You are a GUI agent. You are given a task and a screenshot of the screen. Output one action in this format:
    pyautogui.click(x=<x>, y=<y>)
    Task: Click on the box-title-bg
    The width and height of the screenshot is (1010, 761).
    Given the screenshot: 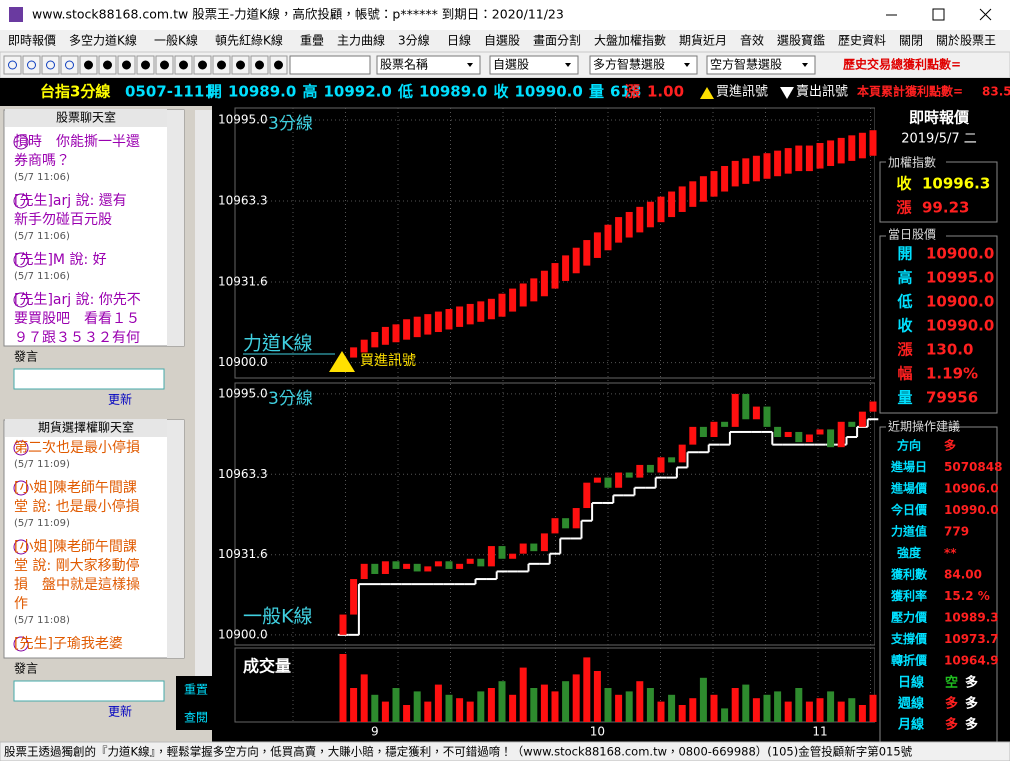 What is the action you would take?
    pyautogui.click(x=916, y=427)
    